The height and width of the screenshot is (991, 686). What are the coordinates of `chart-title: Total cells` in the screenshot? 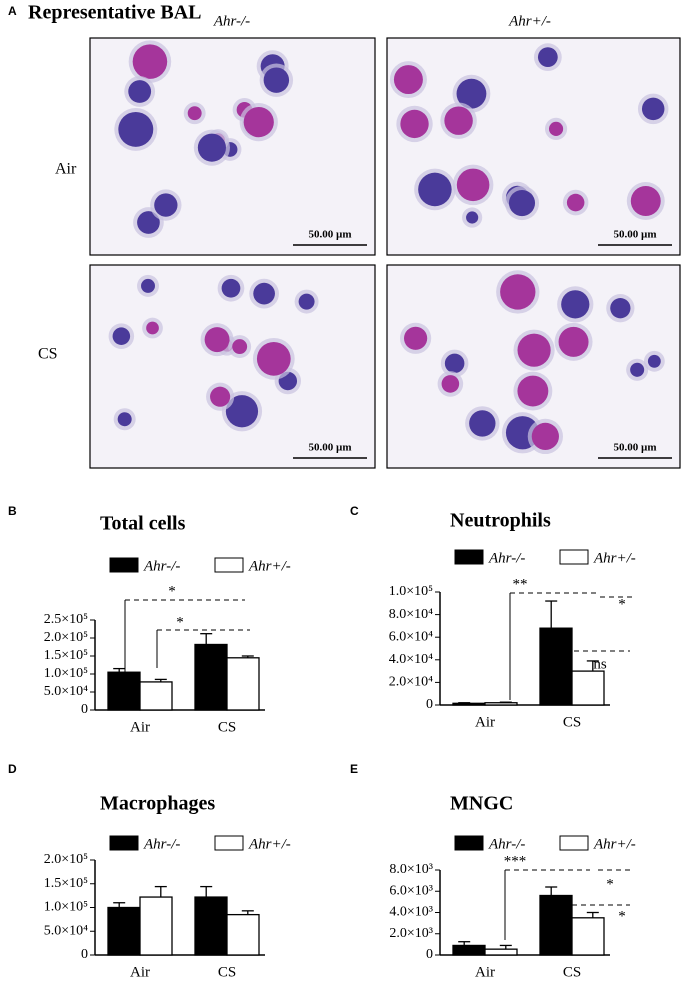 It's located at (143, 524).